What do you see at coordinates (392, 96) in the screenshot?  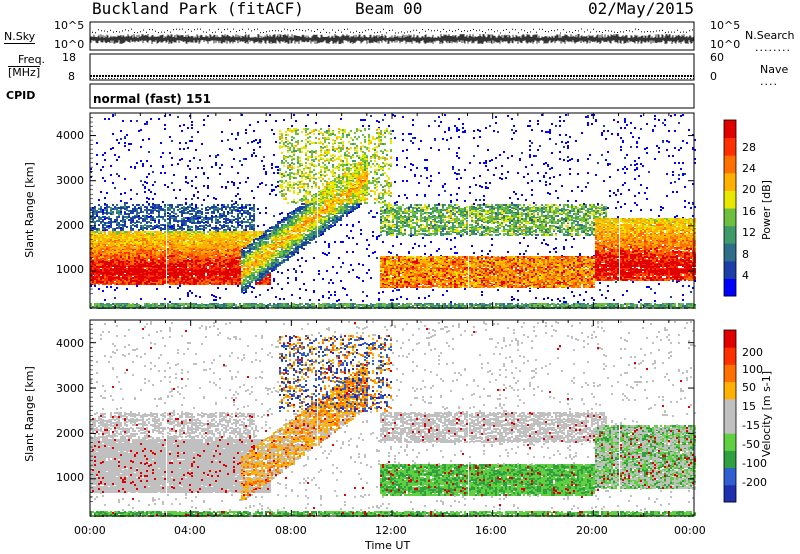 I see `cpid-frame` at bounding box center [392, 96].